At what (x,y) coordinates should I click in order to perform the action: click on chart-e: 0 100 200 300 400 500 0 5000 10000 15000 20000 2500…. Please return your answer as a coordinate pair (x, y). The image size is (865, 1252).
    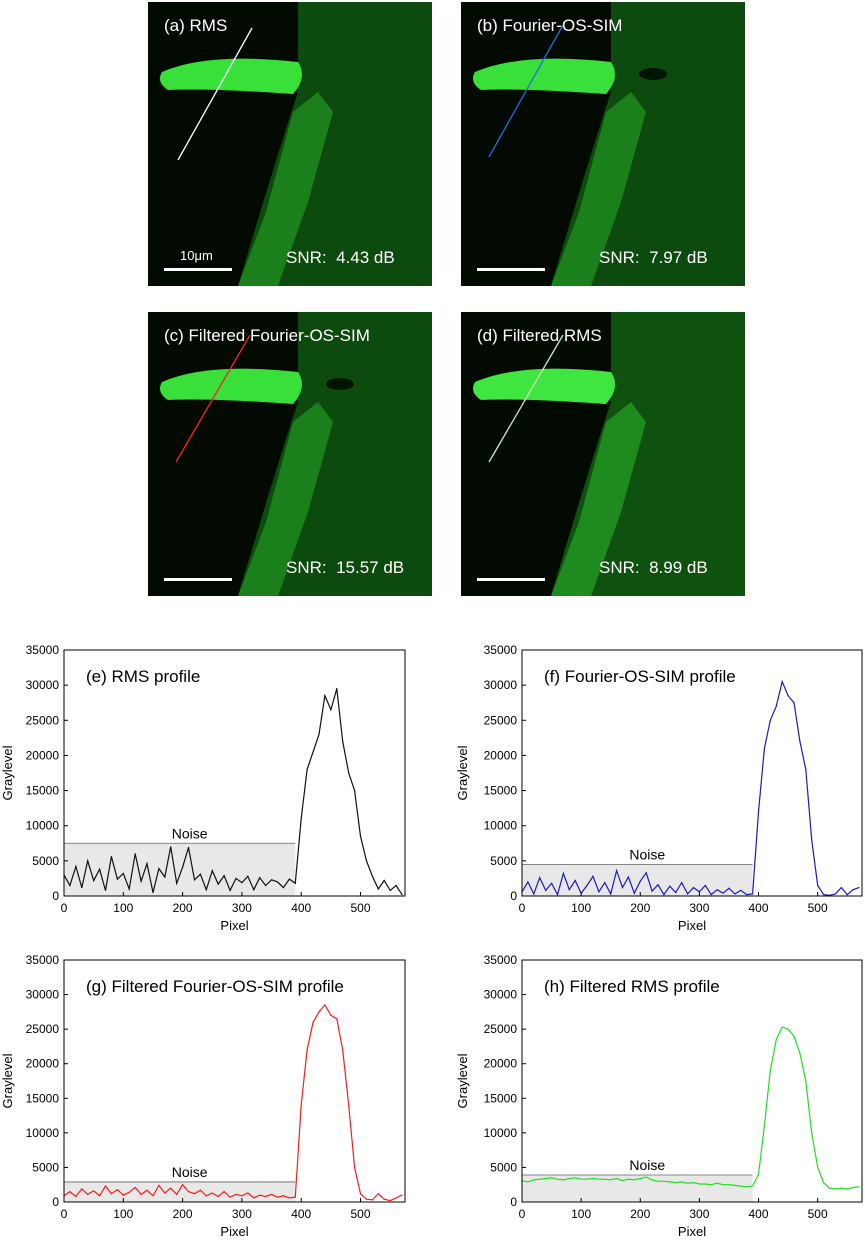
    Looking at the image, I should click on (216, 790).